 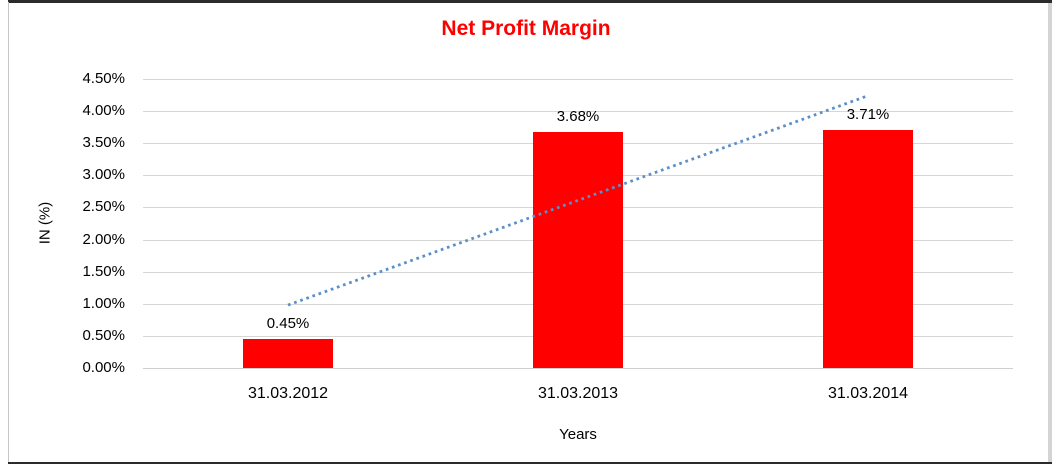 I want to click on x-axis-title: Years, so click(x=578, y=434).